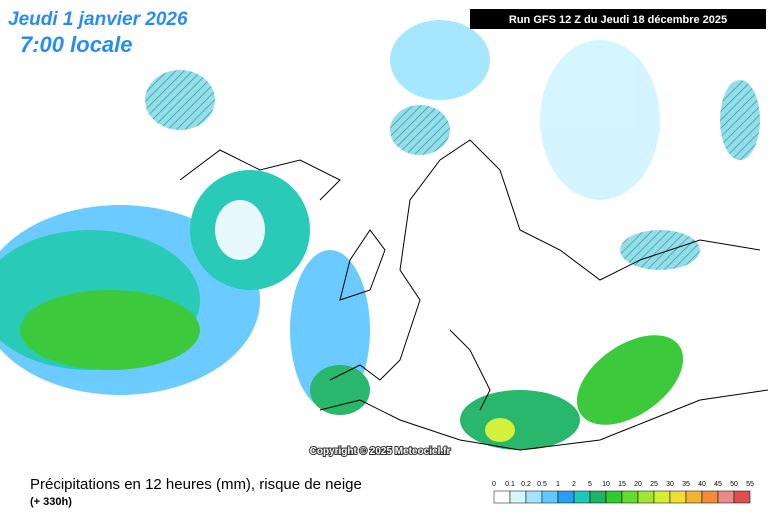 The width and height of the screenshot is (768, 512). Describe the element at coordinates (686, 484) in the screenshot. I see `legend-tick-label: 35` at that location.